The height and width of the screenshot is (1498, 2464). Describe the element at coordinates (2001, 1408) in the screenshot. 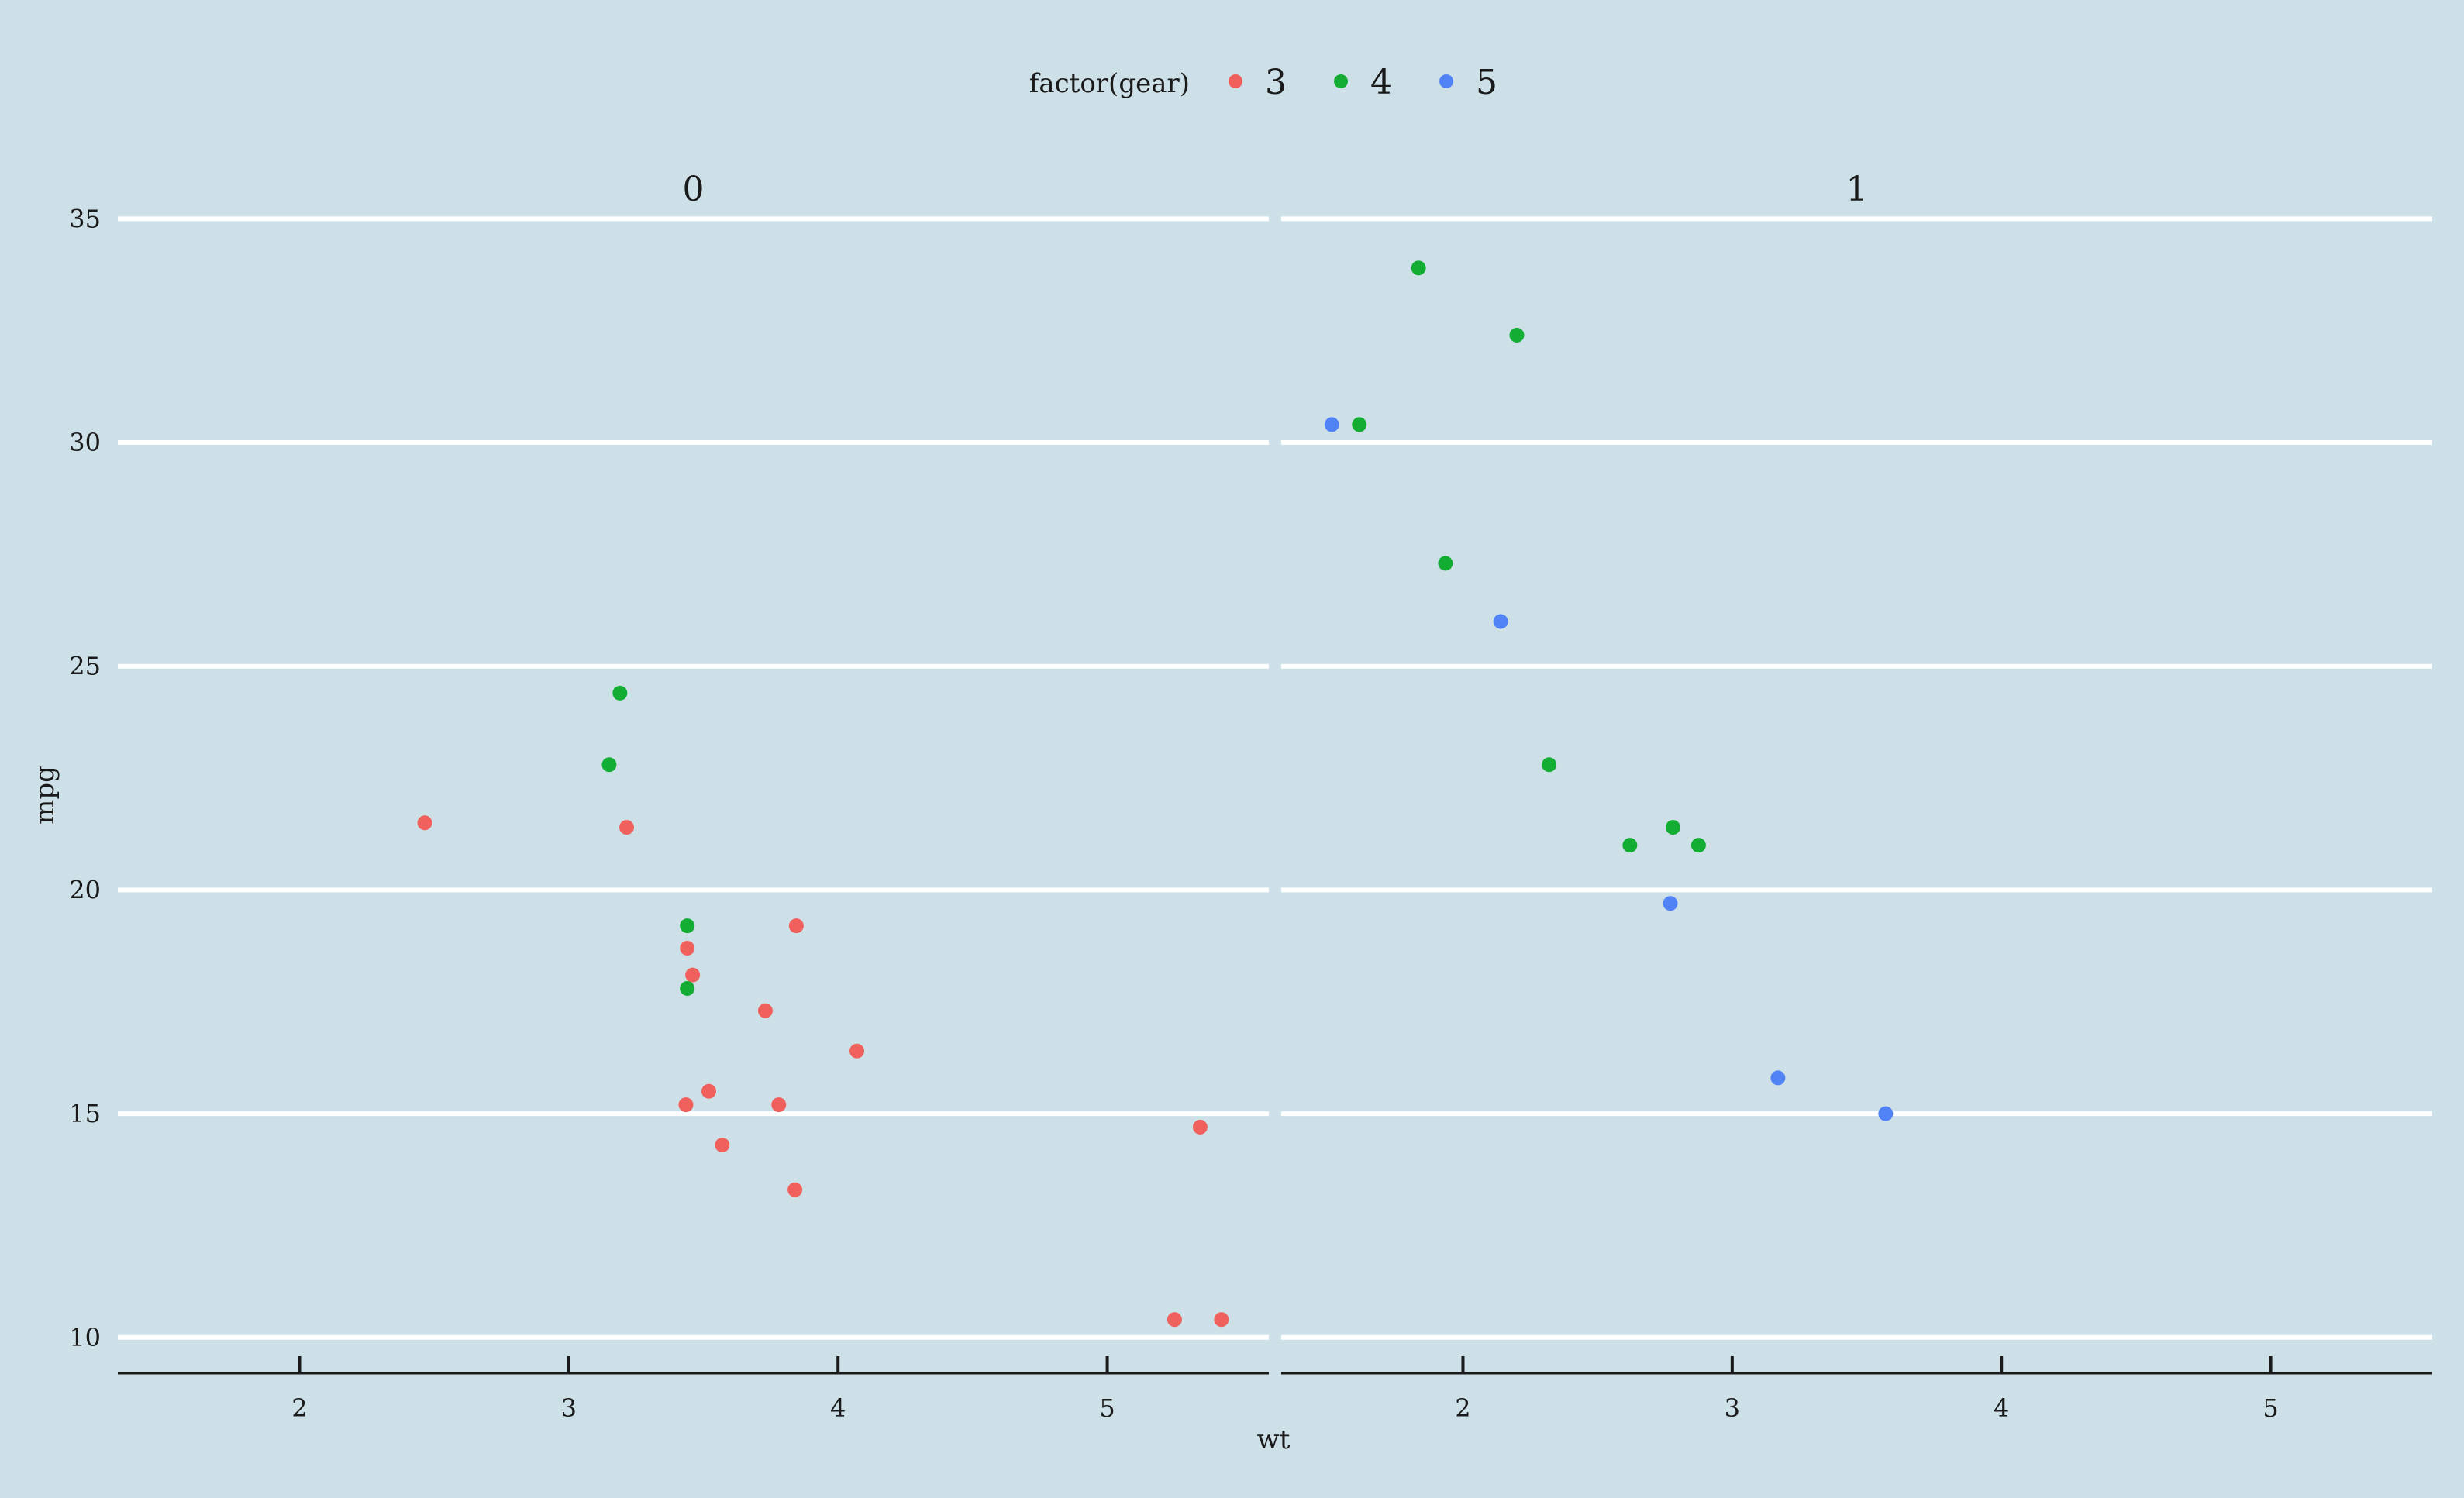

I see `x-tick-label-1-4: 4` at that location.